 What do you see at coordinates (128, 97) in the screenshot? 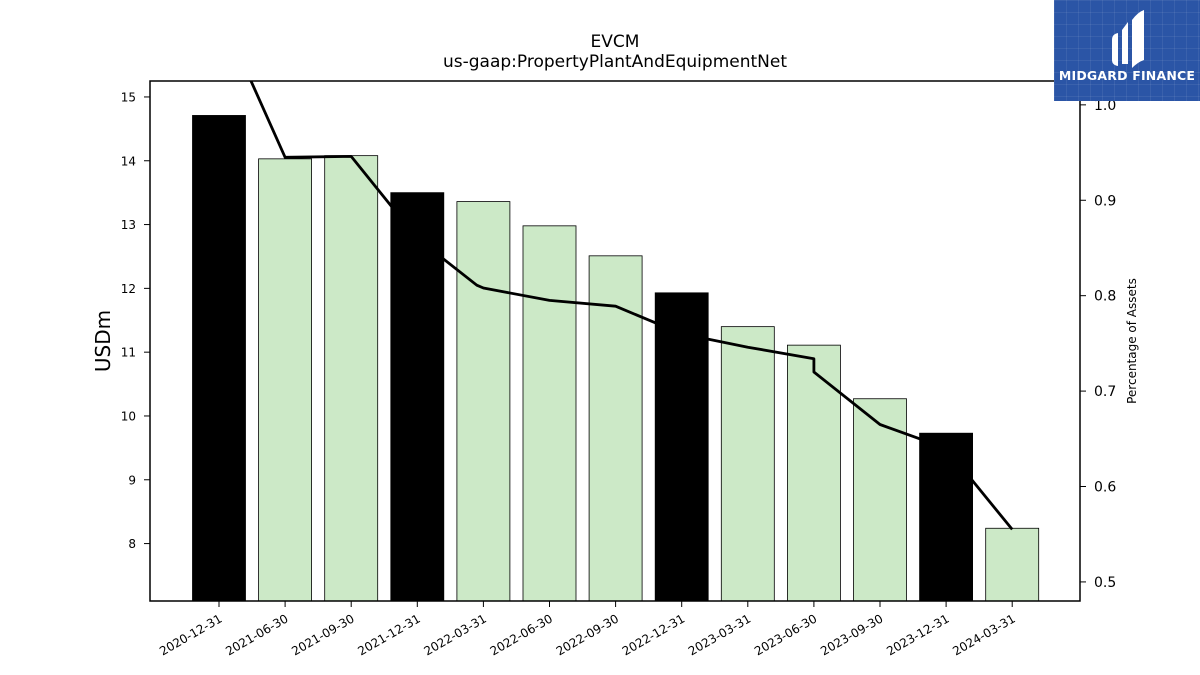
I see `y-tick-label: 15` at bounding box center [128, 97].